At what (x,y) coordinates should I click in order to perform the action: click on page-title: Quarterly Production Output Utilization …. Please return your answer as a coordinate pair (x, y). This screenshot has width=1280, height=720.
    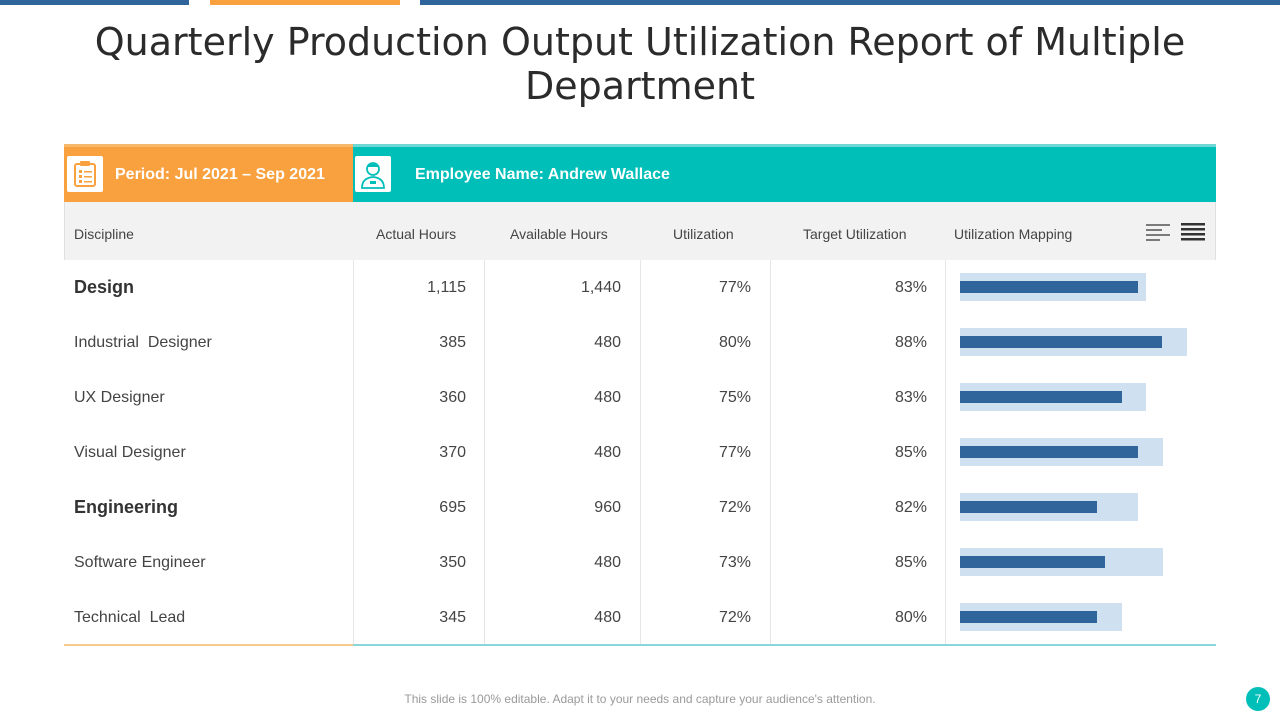
    Looking at the image, I should click on (640, 64).